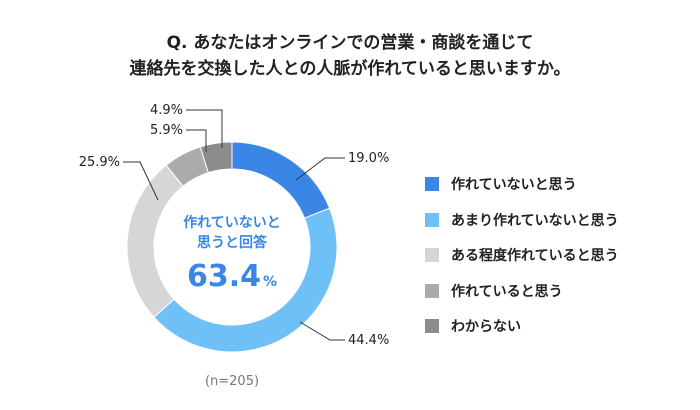 The image size is (700, 410). Describe the element at coordinates (270, 282) in the screenshot. I see `center-unit: %` at that location.